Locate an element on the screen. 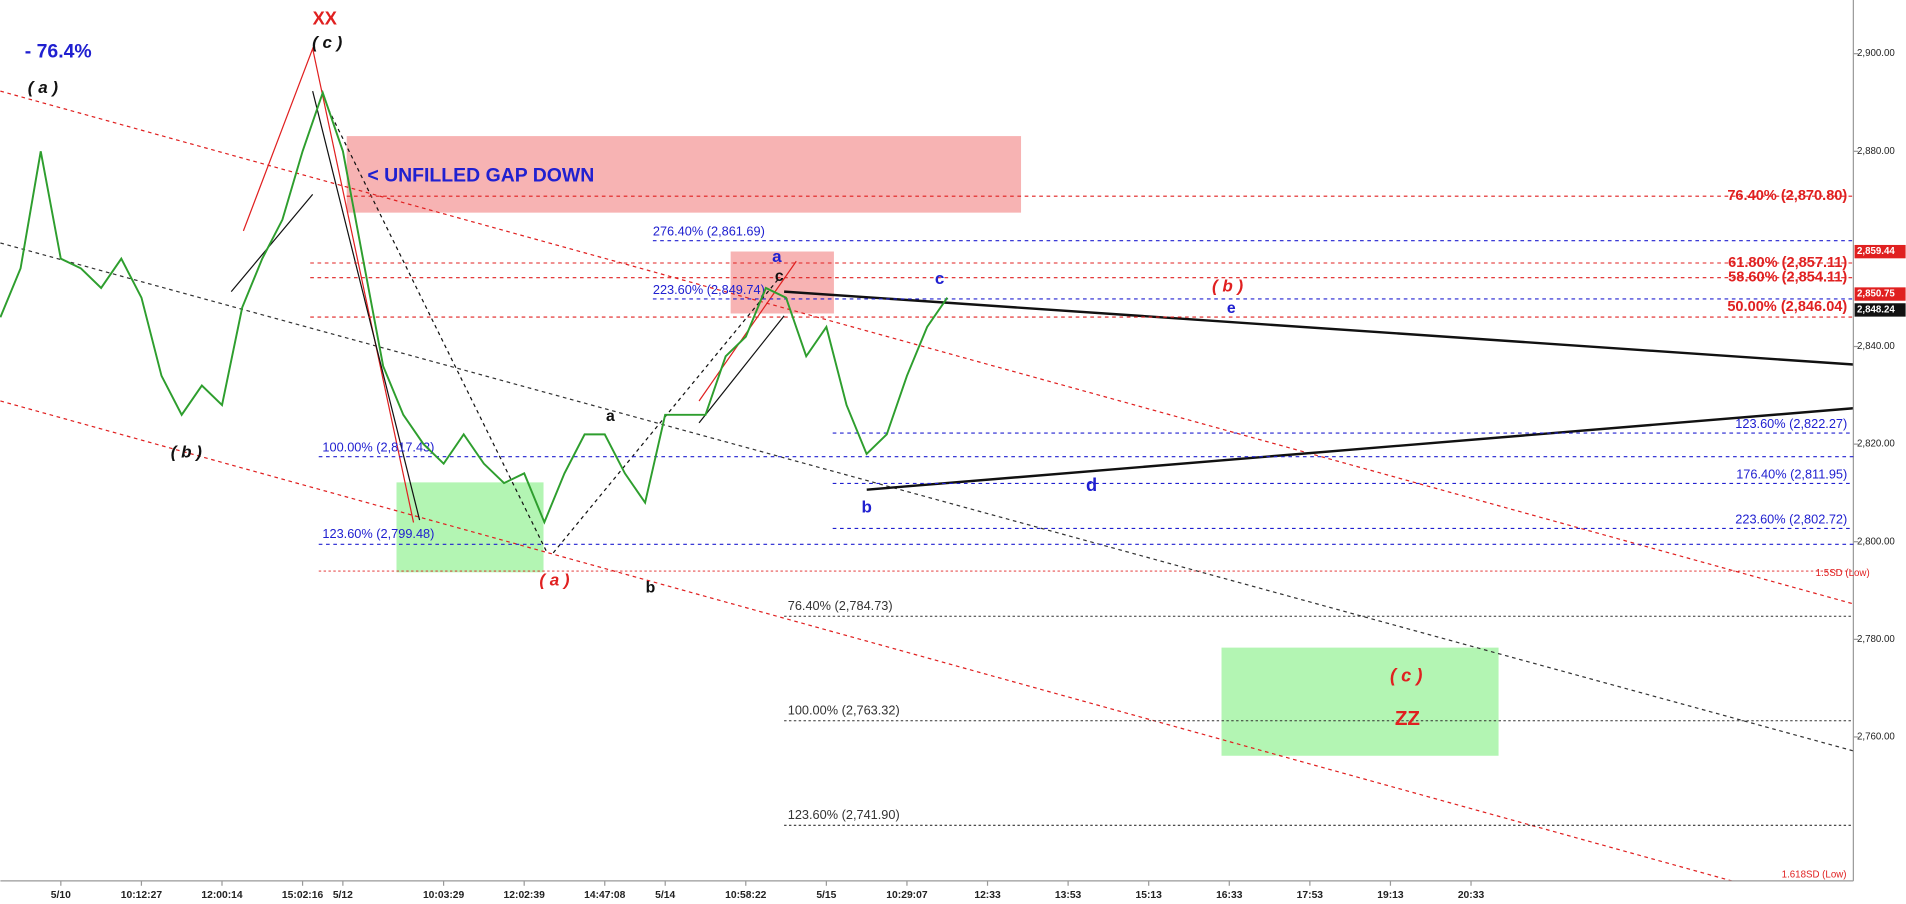 Image resolution: width=1906 pixels, height=904 pixels. x-tick-label: 5/12 is located at coordinates (343, 895).